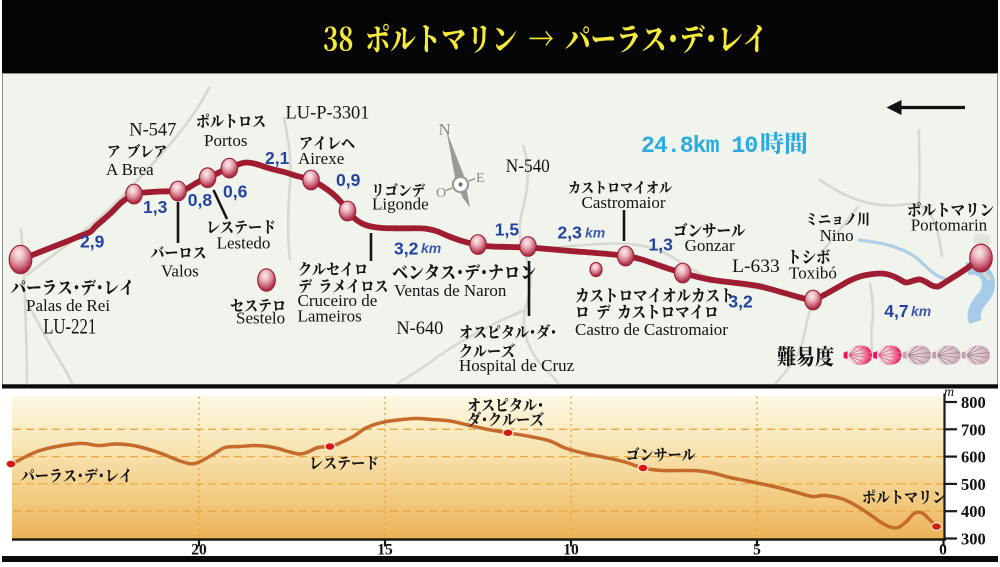 This screenshot has width=1000, height=567. What do you see at coordinates (244, 243) in the screenshot?
I see `svg-text: Lestedo` at bounding box center [244, 243].